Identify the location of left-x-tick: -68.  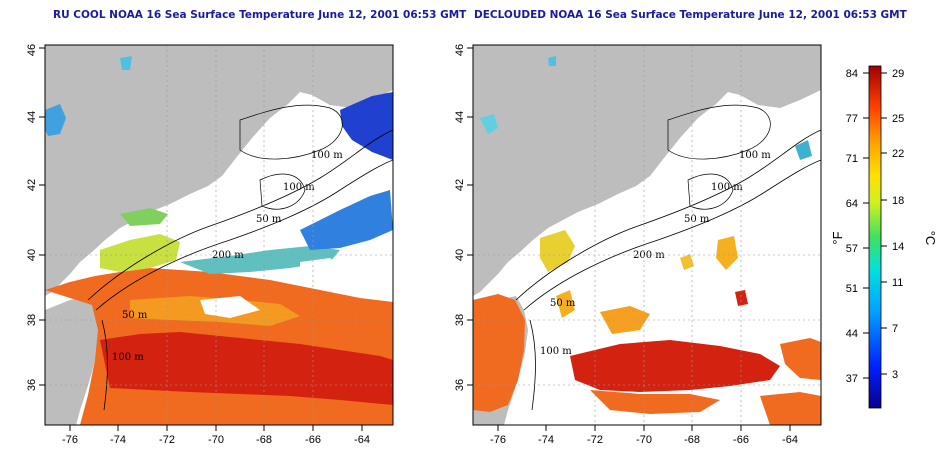
(264, 440).